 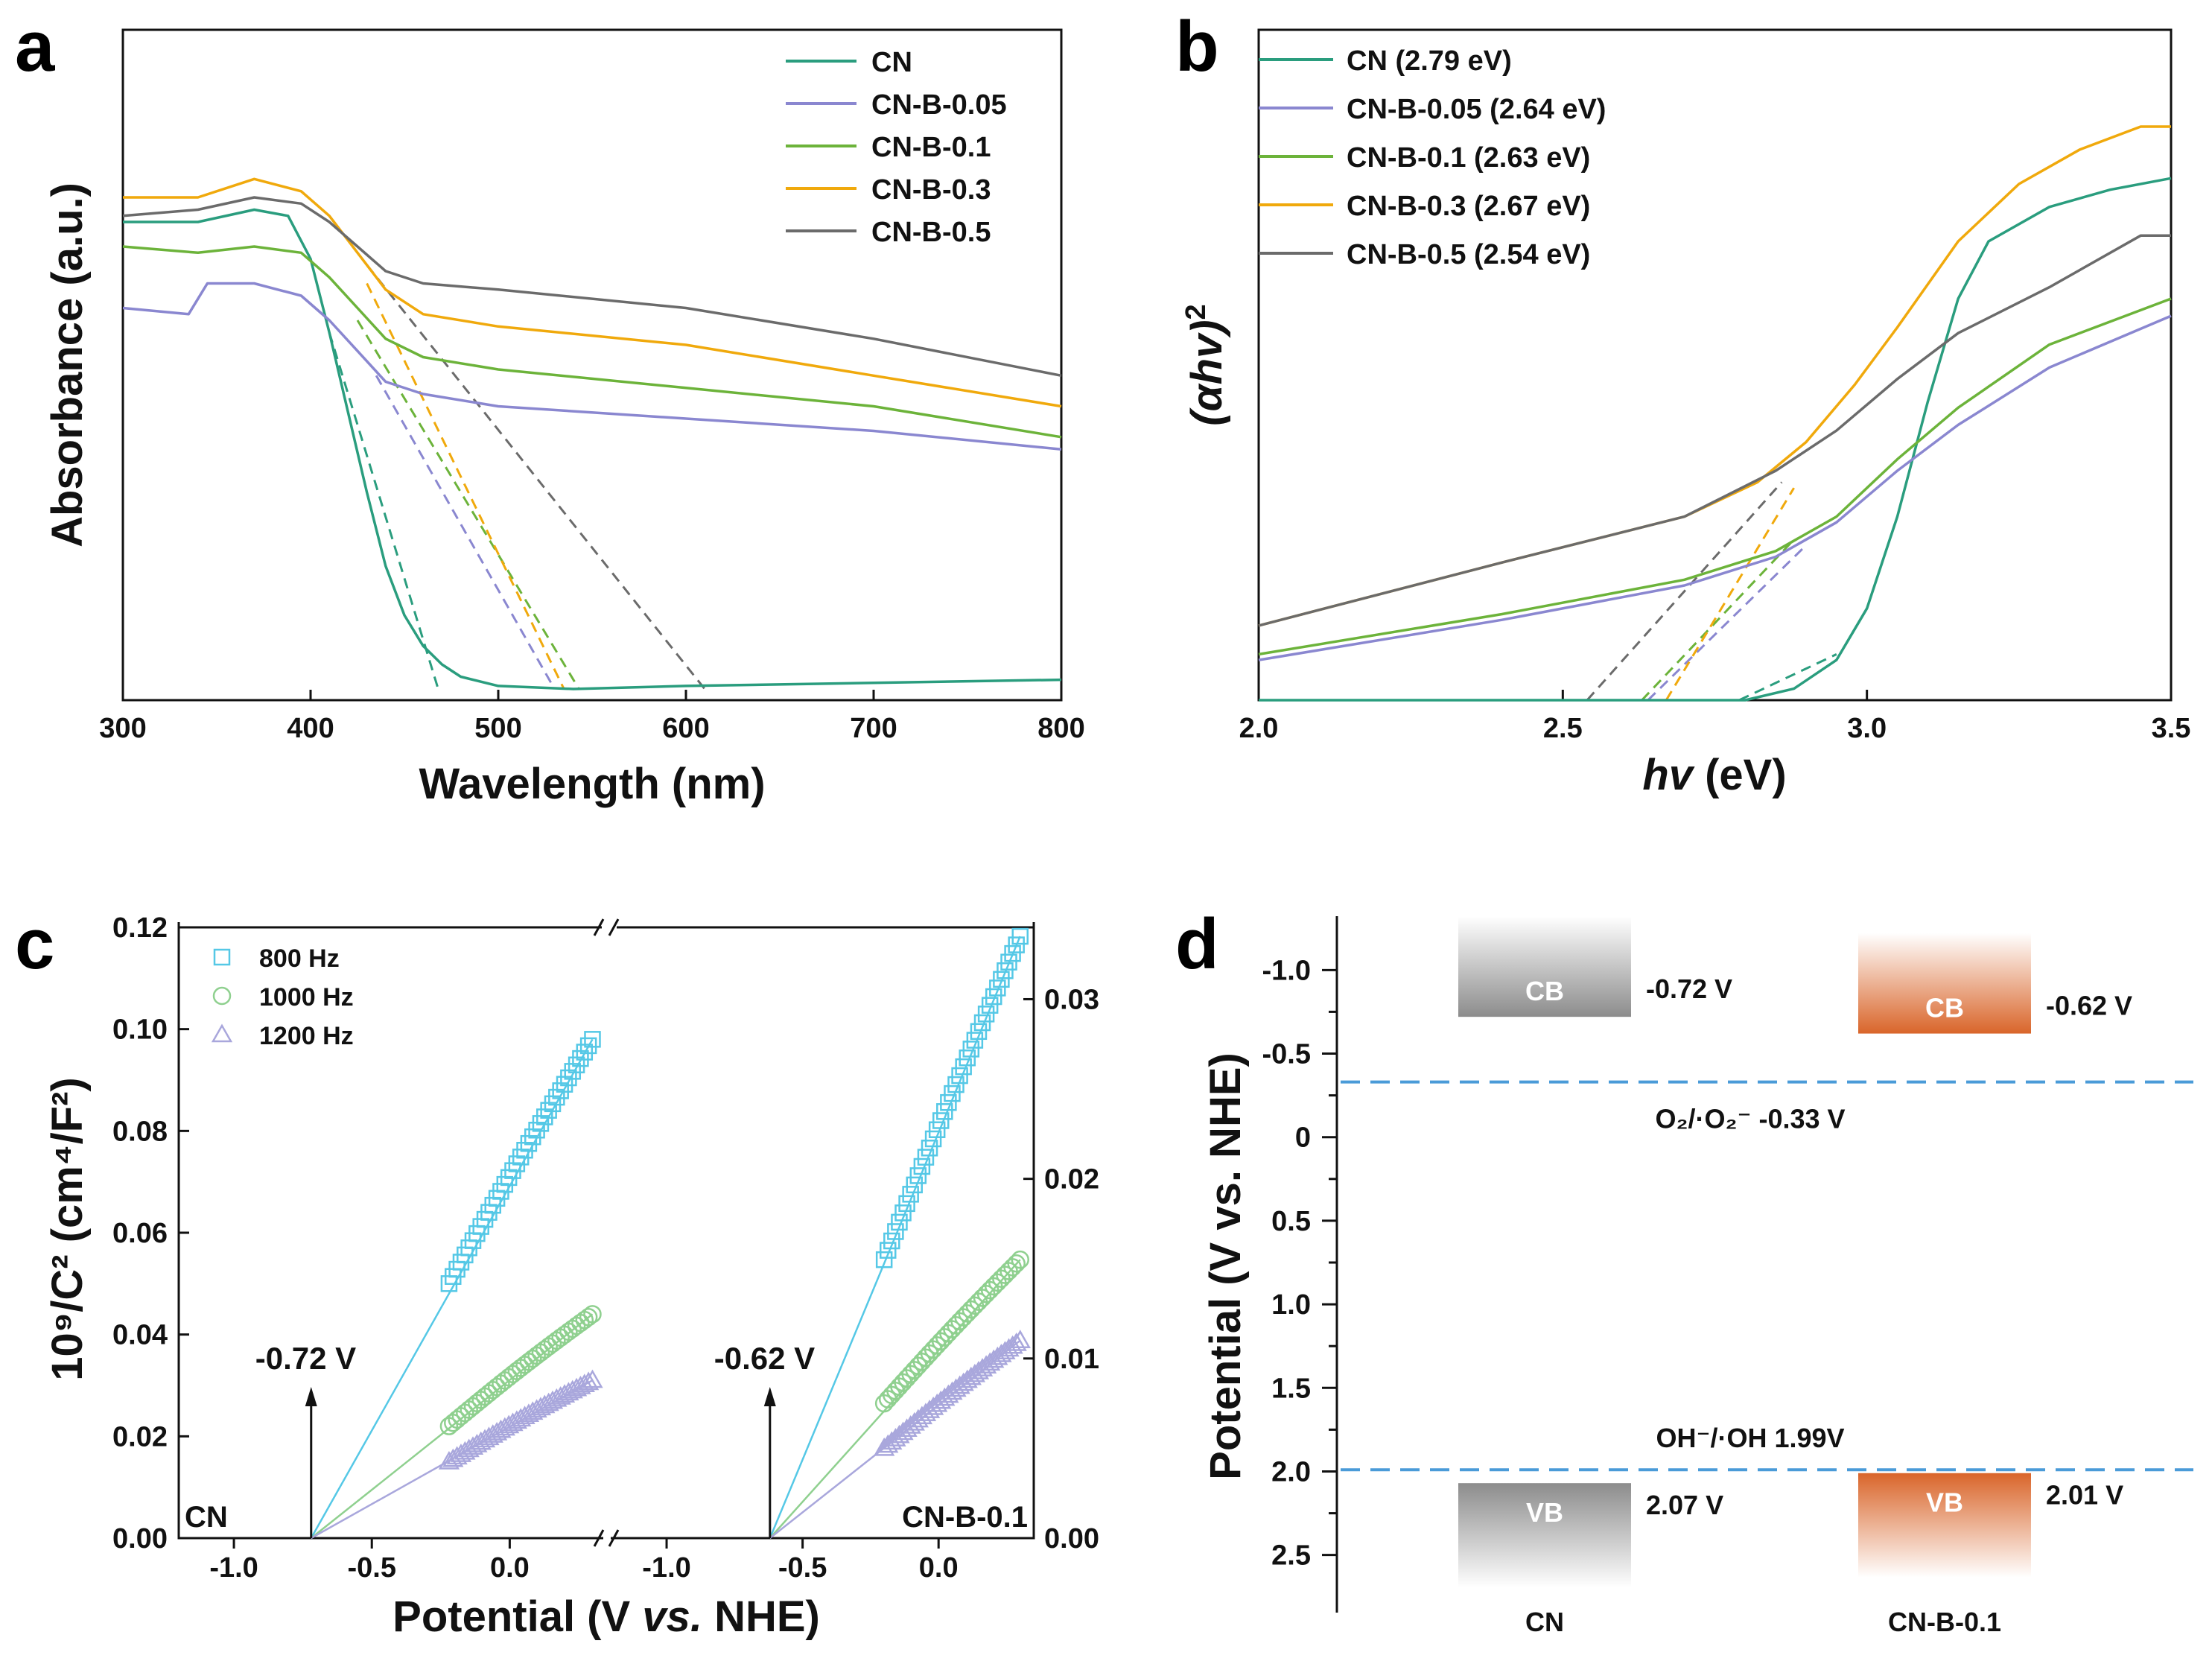 I want to click on panel-a-legend: CN CN-B-0.05 CN-B-0.1 CN-B-0.3 CN-B-0.5, so click(x=896, y=147).